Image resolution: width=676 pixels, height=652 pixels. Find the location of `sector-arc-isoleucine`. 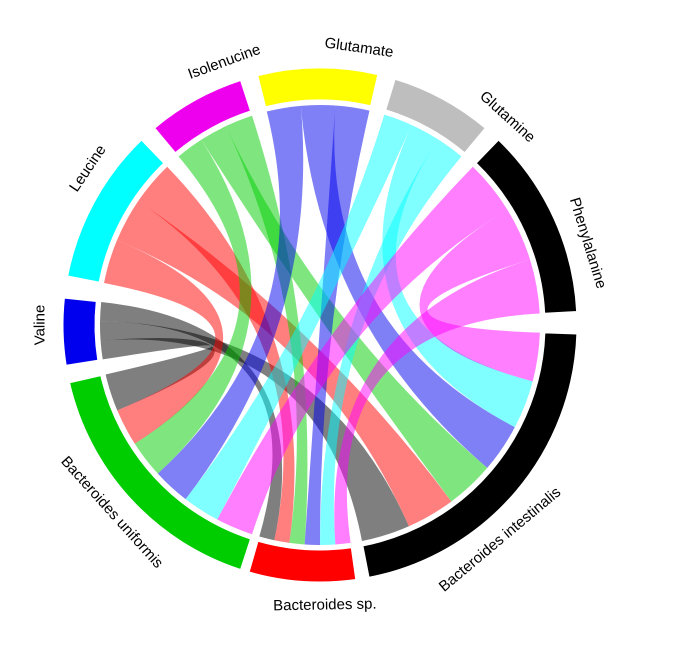

sector-arc-isoleucine is located at coordinates (203, 116).